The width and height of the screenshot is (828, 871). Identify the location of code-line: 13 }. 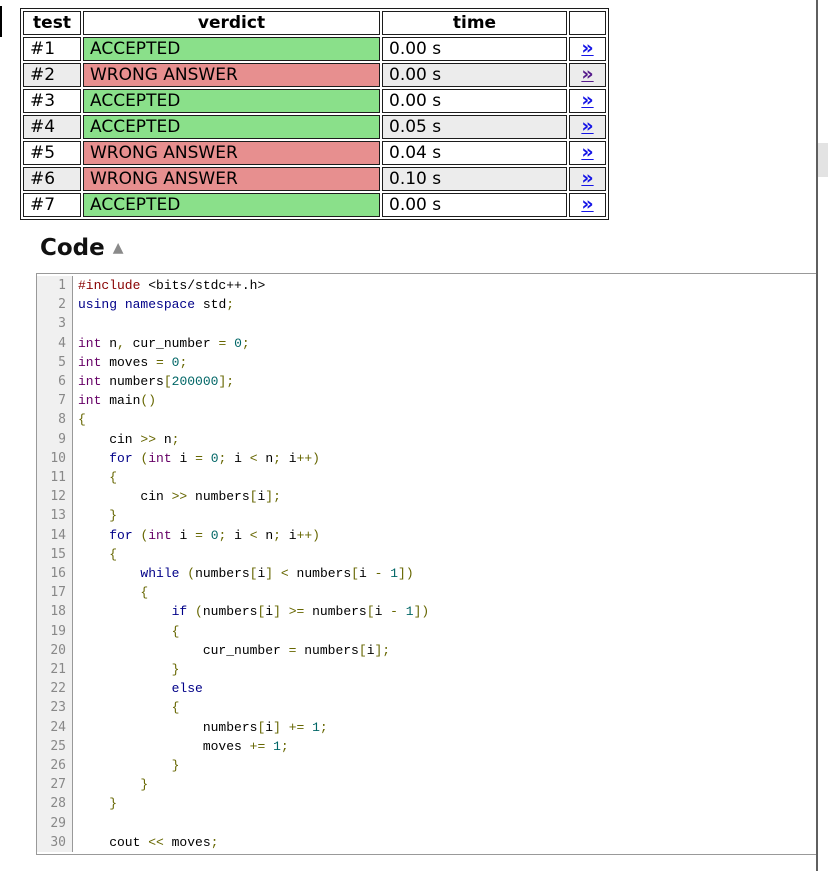
(432, 516).